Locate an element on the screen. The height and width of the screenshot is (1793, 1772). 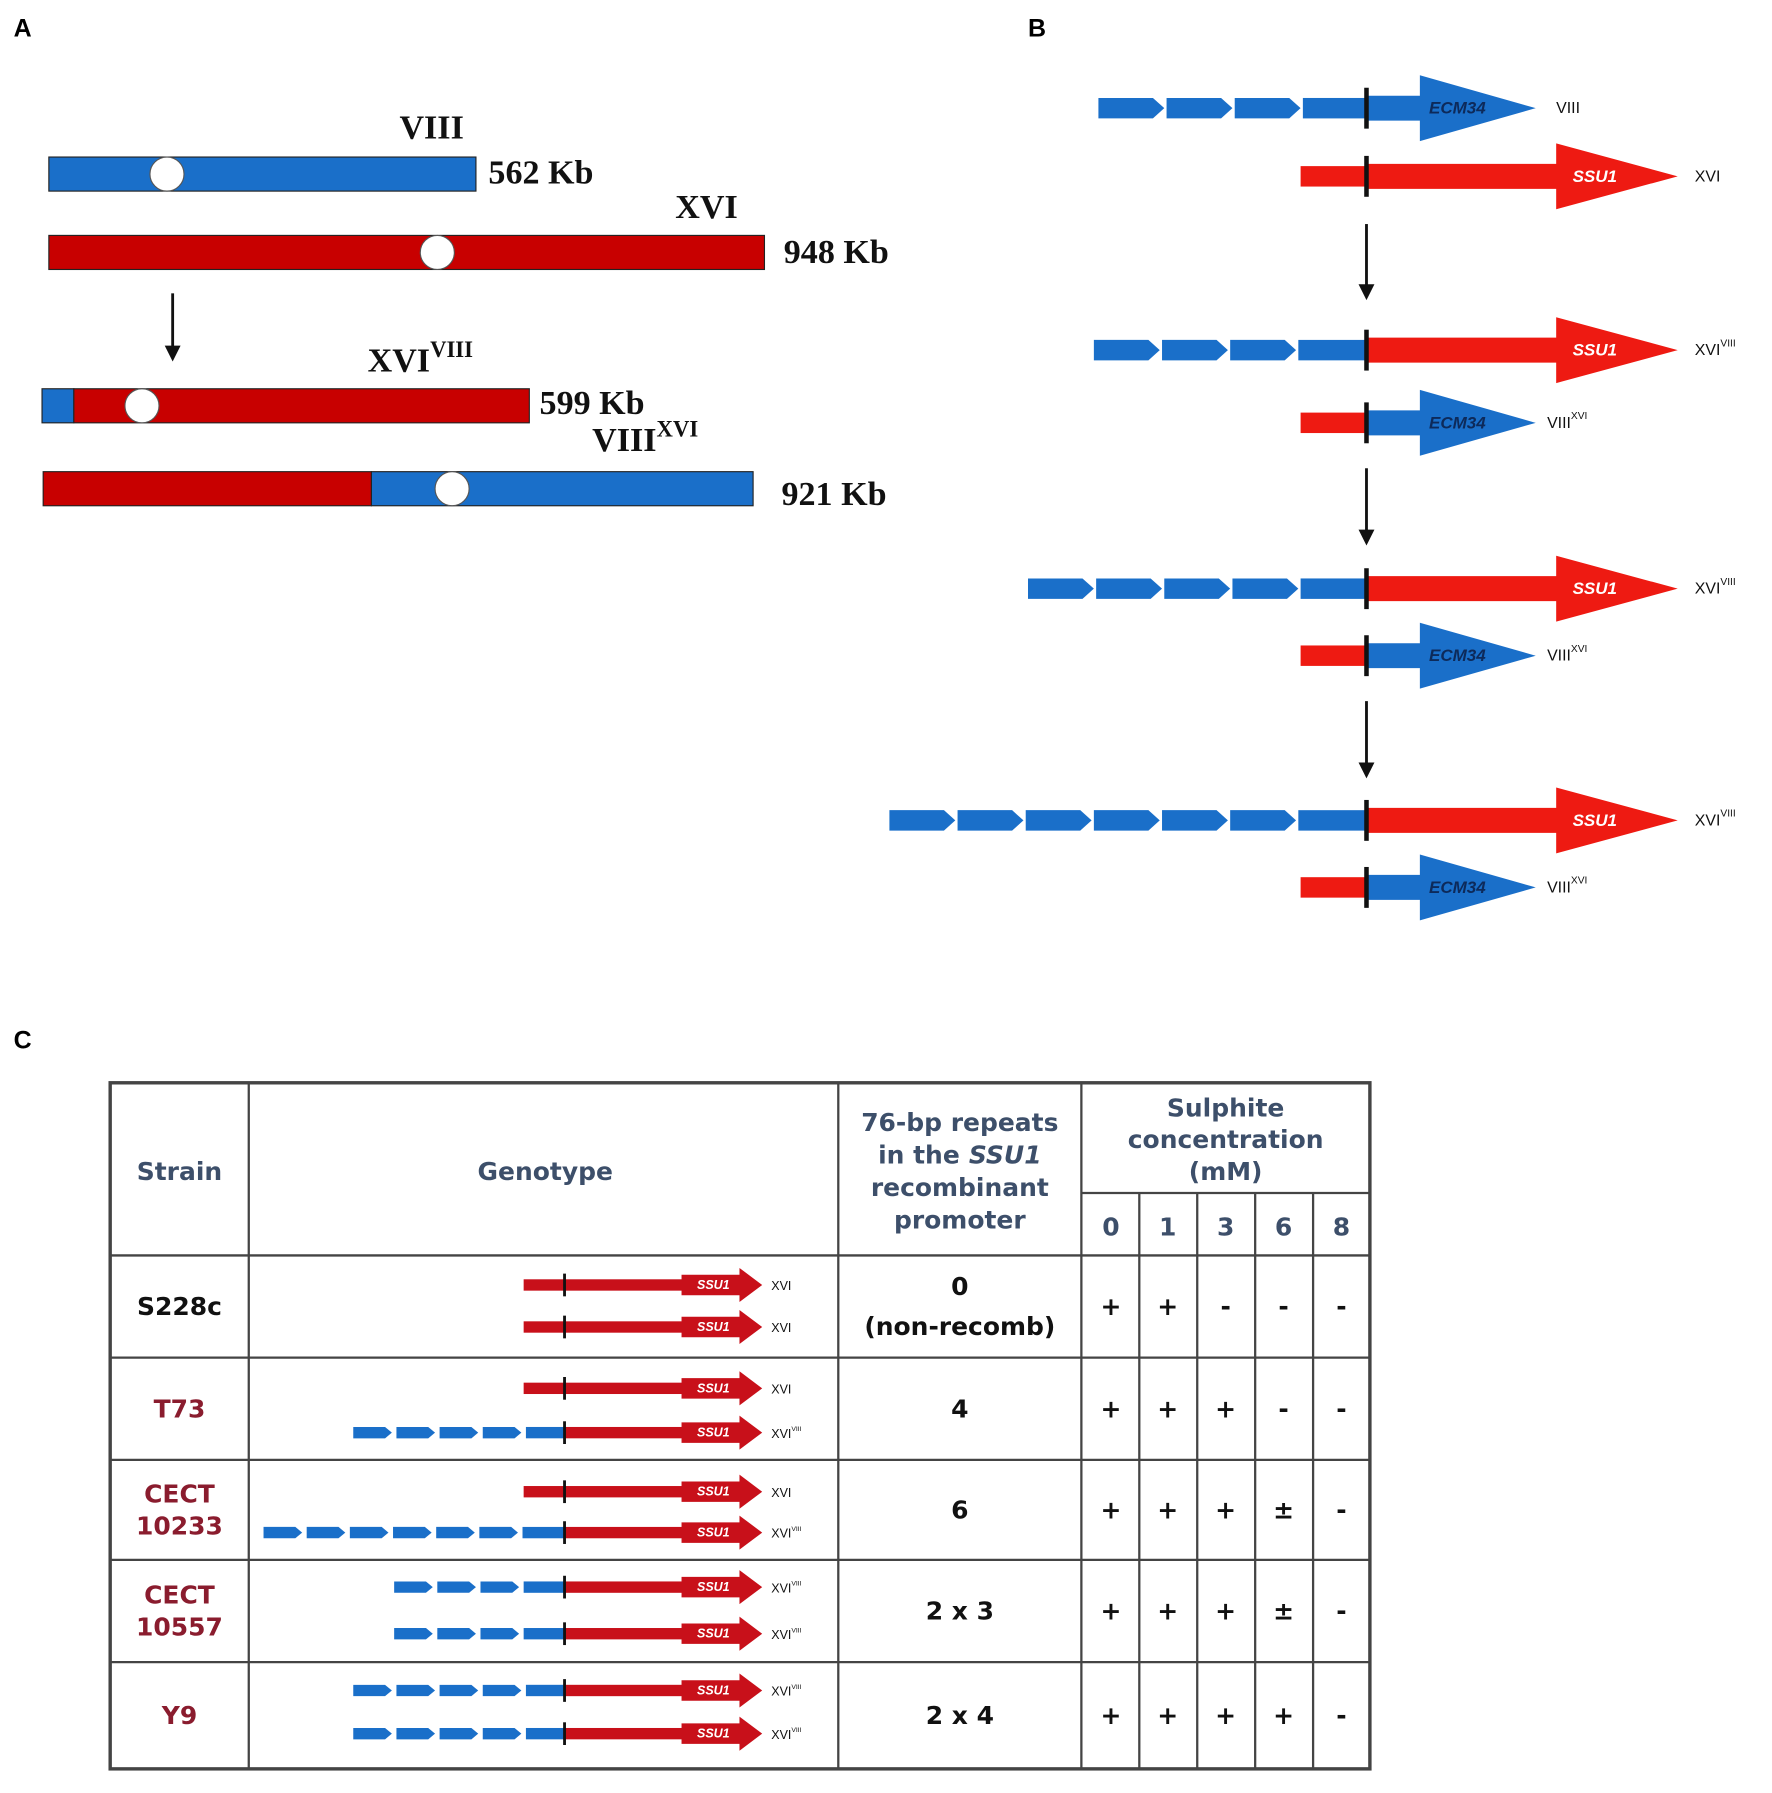
growth: - is located at coordinates (1341, 1610).